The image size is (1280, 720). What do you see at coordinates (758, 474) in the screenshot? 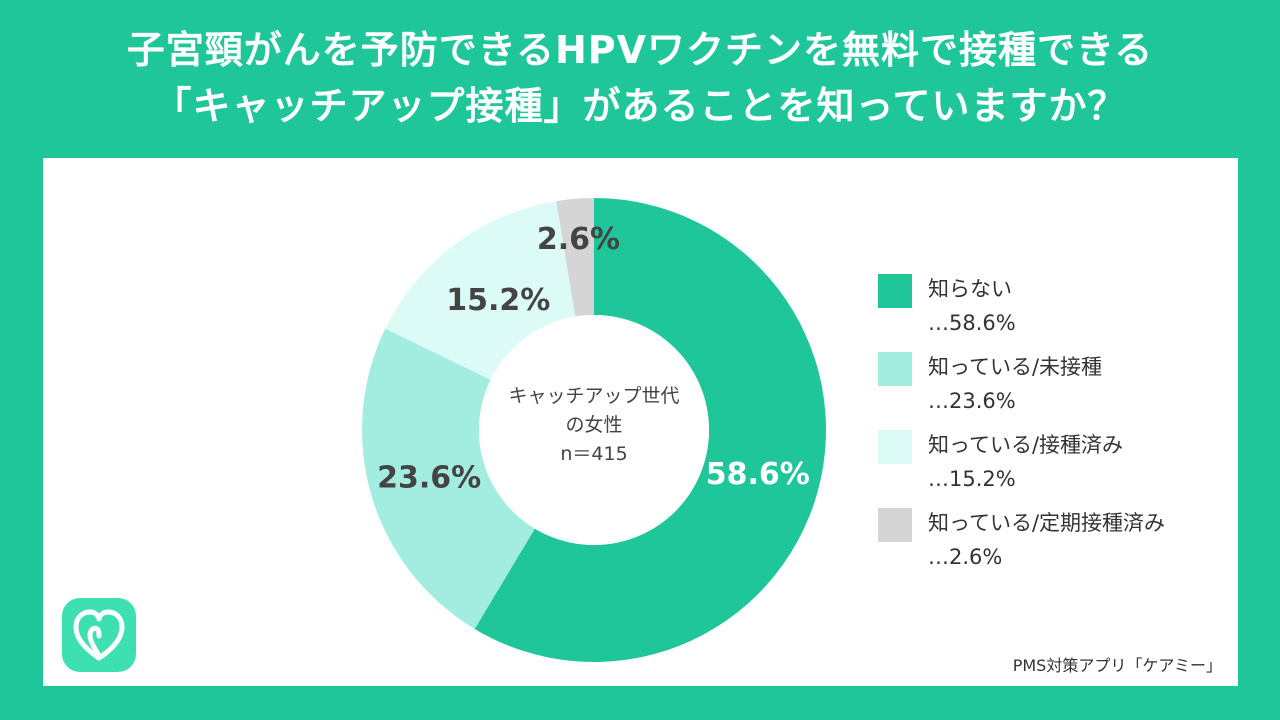
I see `data-label: 58.6%` at bounding box center [758, 474].